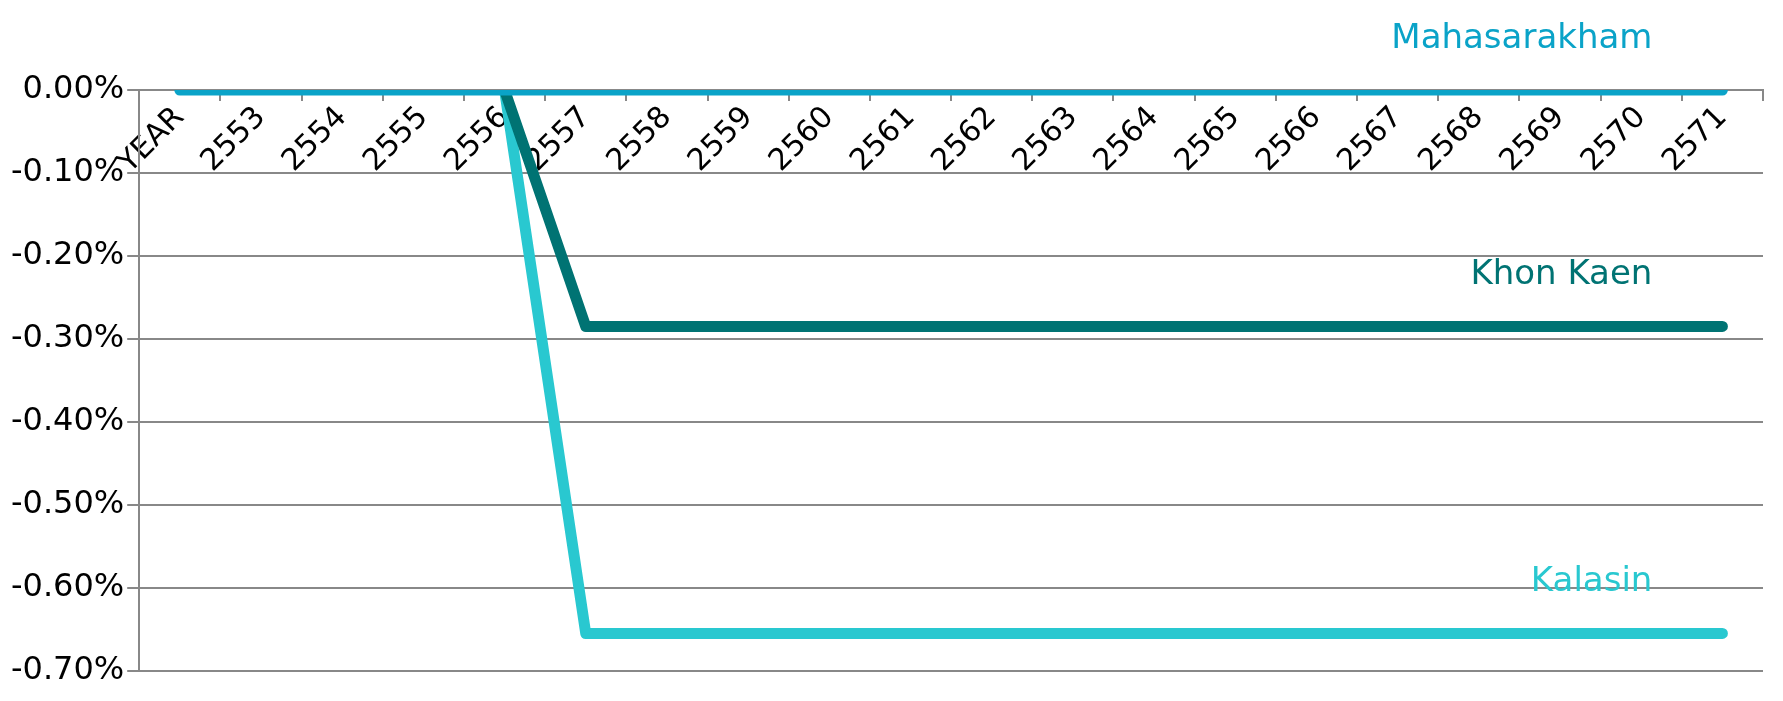 Image resolution: width=1783 pixels, height=701 pixels. Describe the element at coordinates (68, 336) in the screenshot. I see `y-tick-label: -0.30%` at that location.